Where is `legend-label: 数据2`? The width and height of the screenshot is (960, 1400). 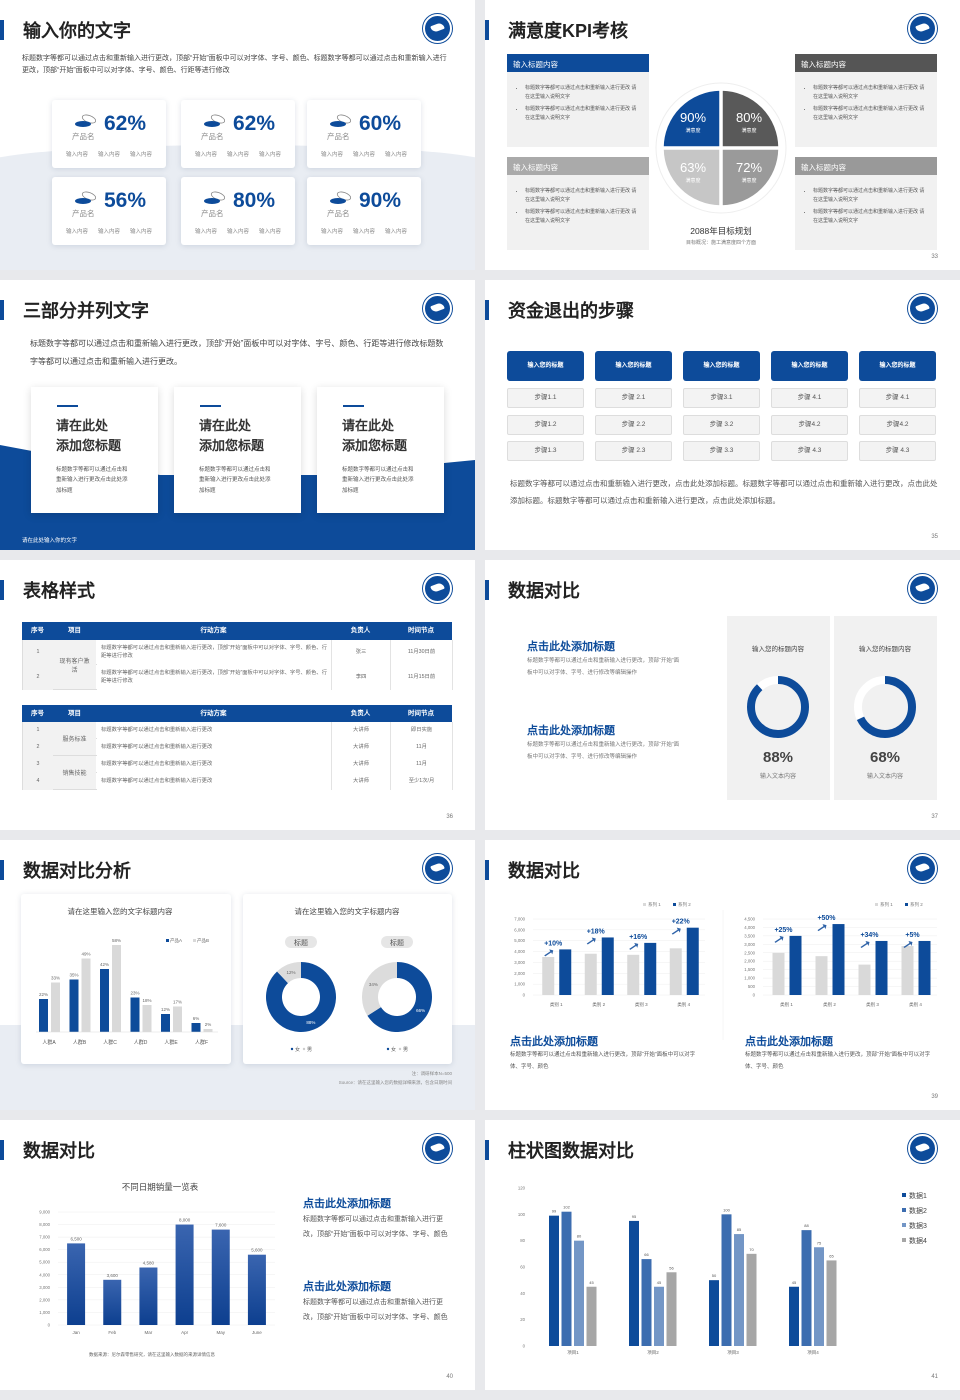 legend-label: 数据2 is located at coordinates (918, 1210).